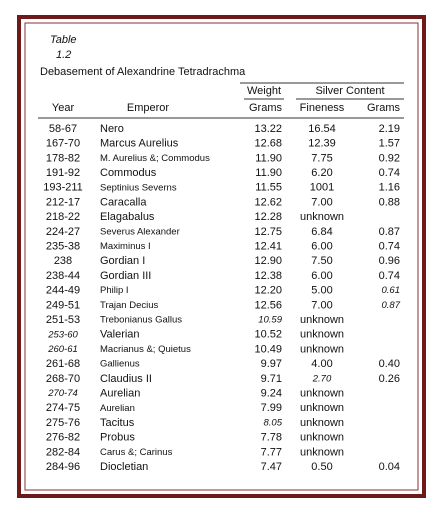  Describe the element at coordinates (270, 320) in the screenshot. I see `table-cell: 10.59` at that location.